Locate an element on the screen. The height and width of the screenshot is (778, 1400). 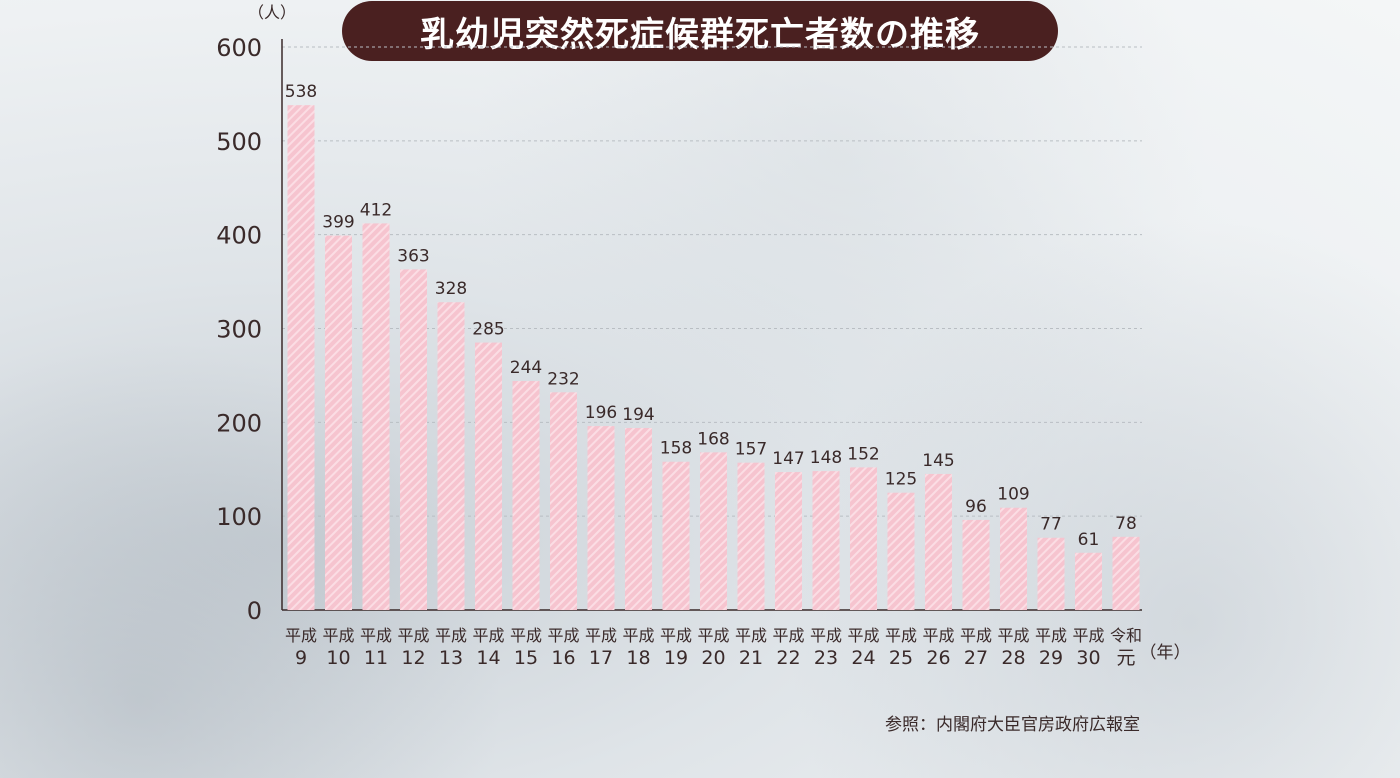
x-tick-year: 20 is located at coordinates (713, 658).